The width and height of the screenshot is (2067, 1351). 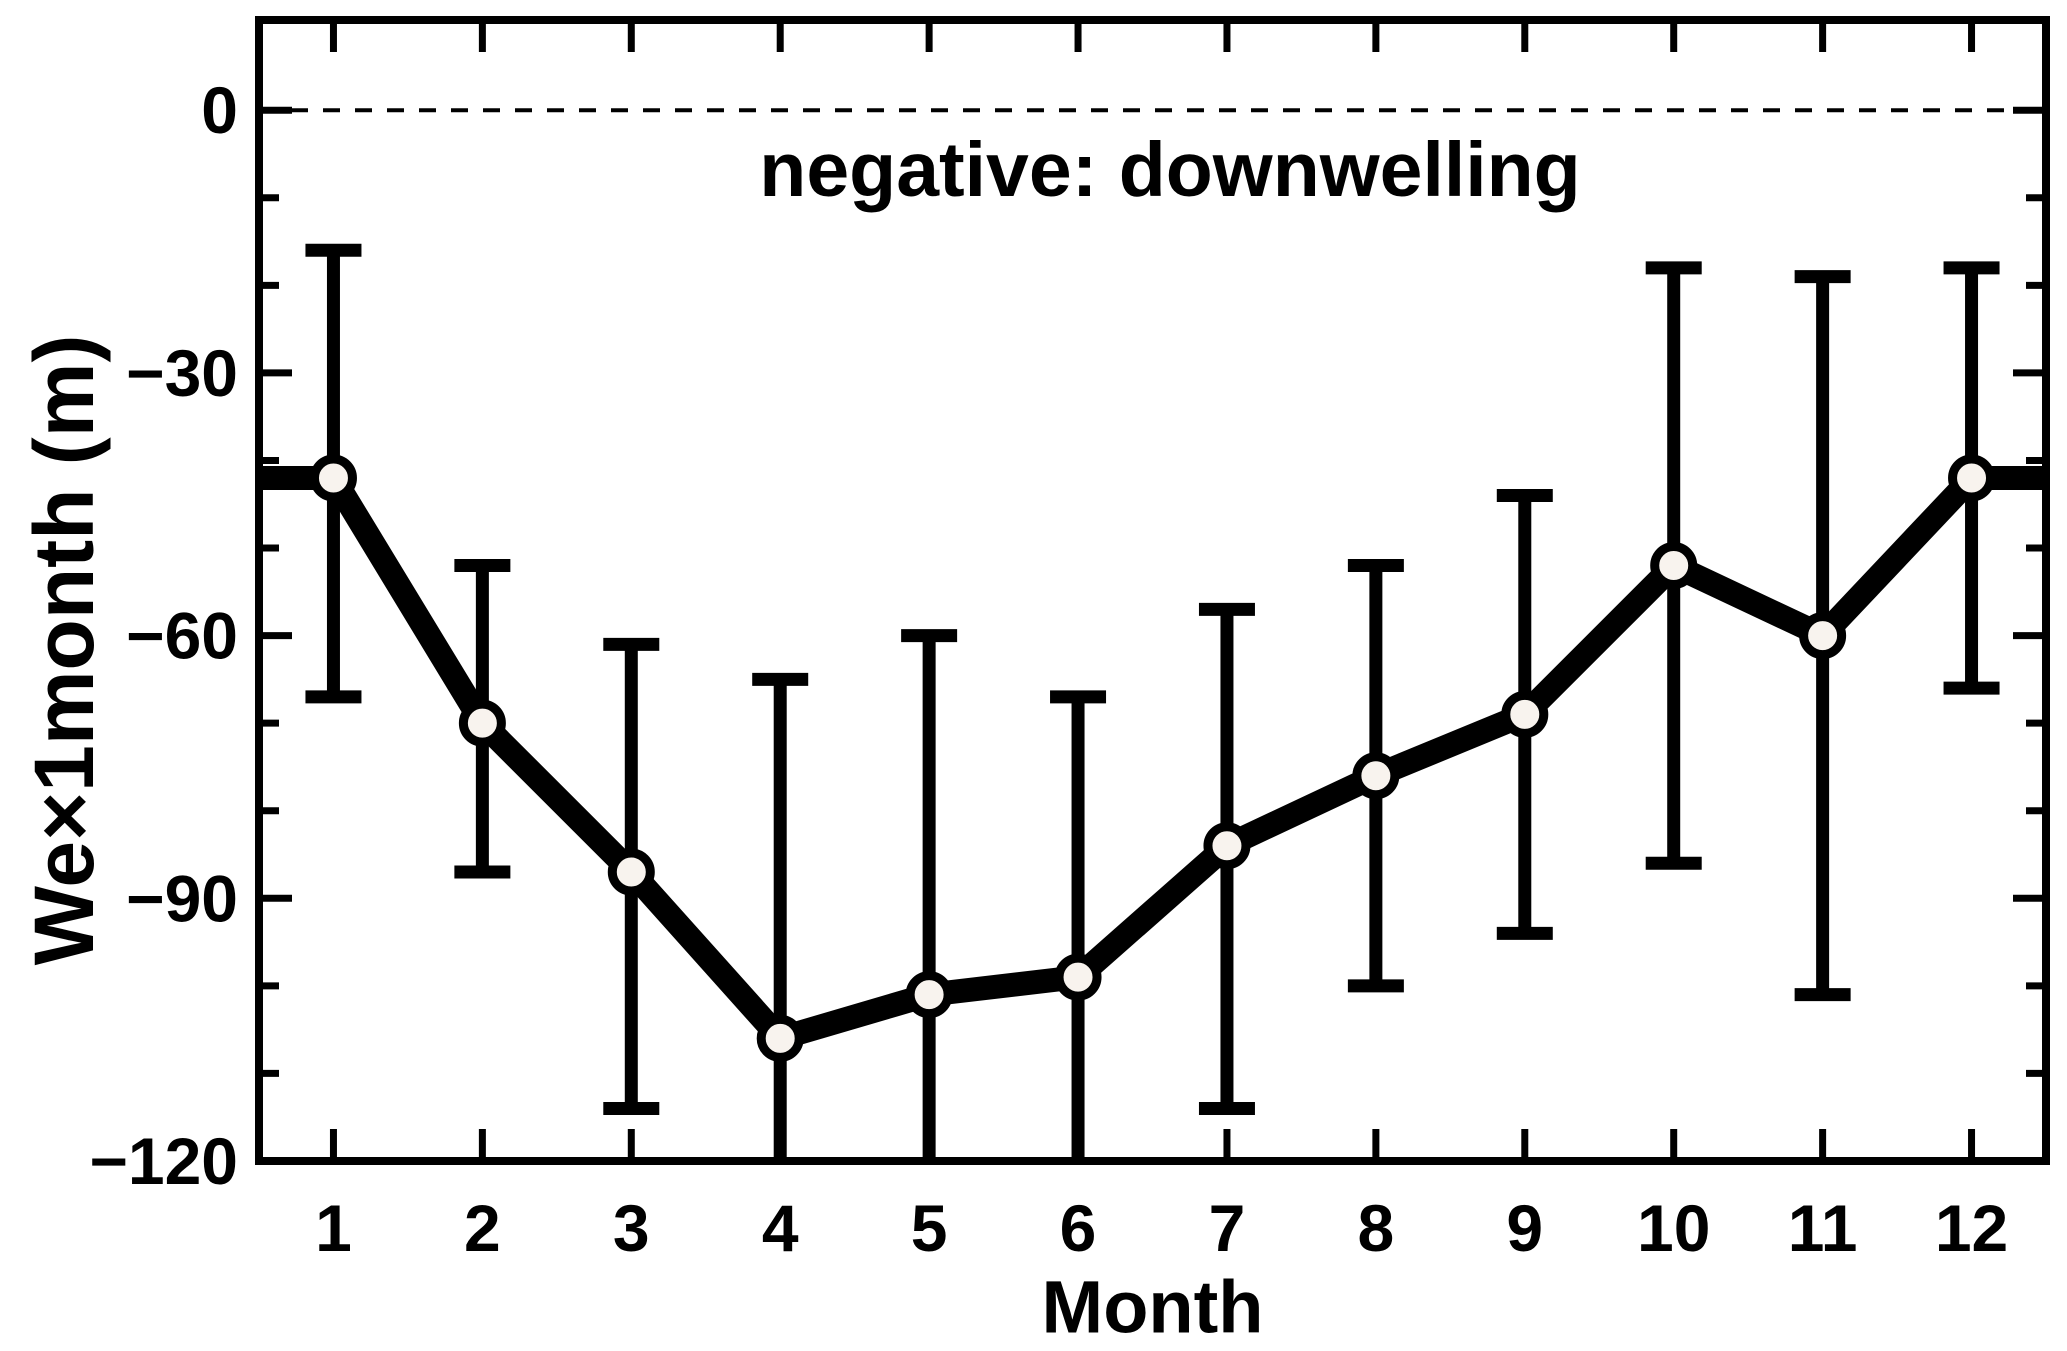 I want to click on x-tick-label-3: 3, so click(x=631, y=1228).